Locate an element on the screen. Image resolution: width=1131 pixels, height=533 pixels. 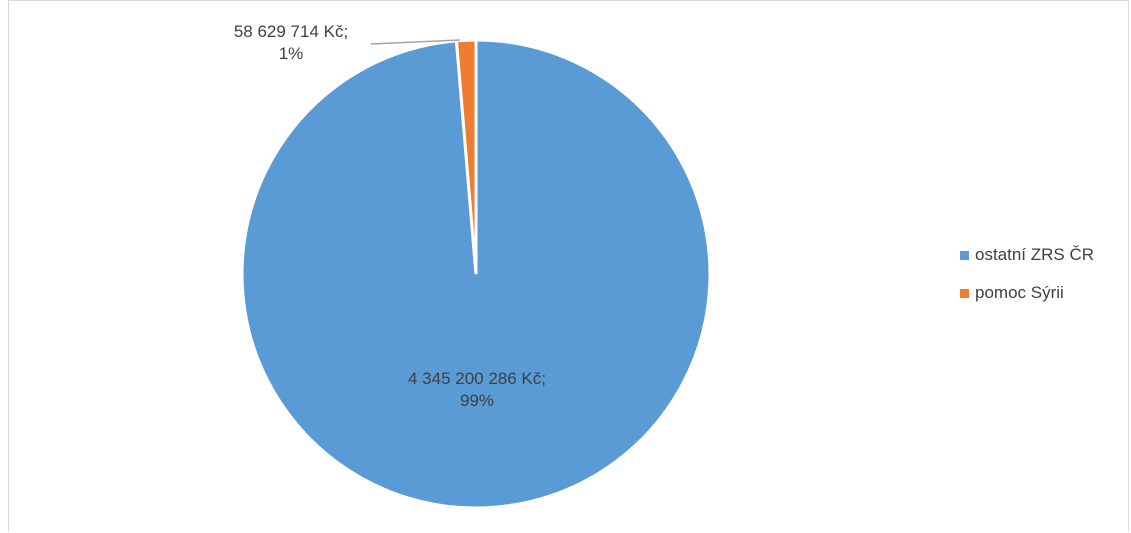
legend-item-pomoc-syrii: pomoc Sýrii is located at coordinates (1027, 293).